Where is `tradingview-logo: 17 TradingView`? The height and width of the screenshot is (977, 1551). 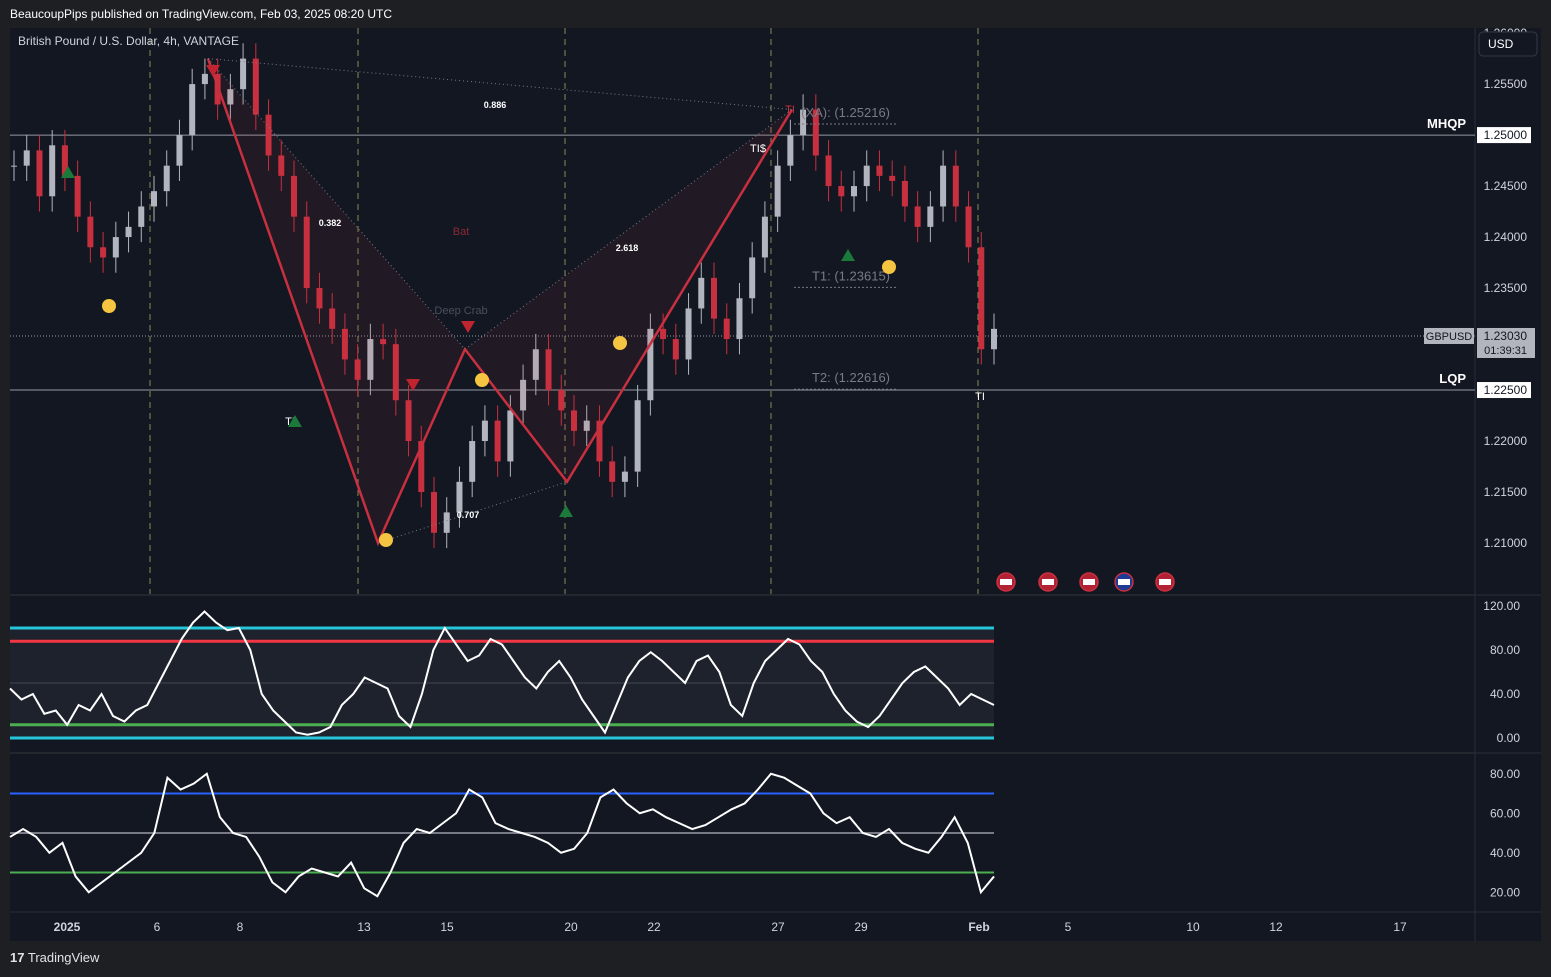 tradingview-logo: 17 TradingView is located at coordinates (54, 957).